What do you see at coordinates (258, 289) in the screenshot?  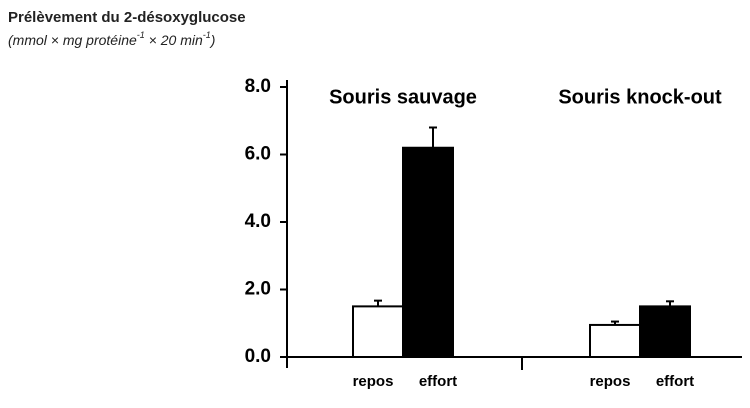 I see `y-tick-label: 2.0` at bounding box center [258, 289].